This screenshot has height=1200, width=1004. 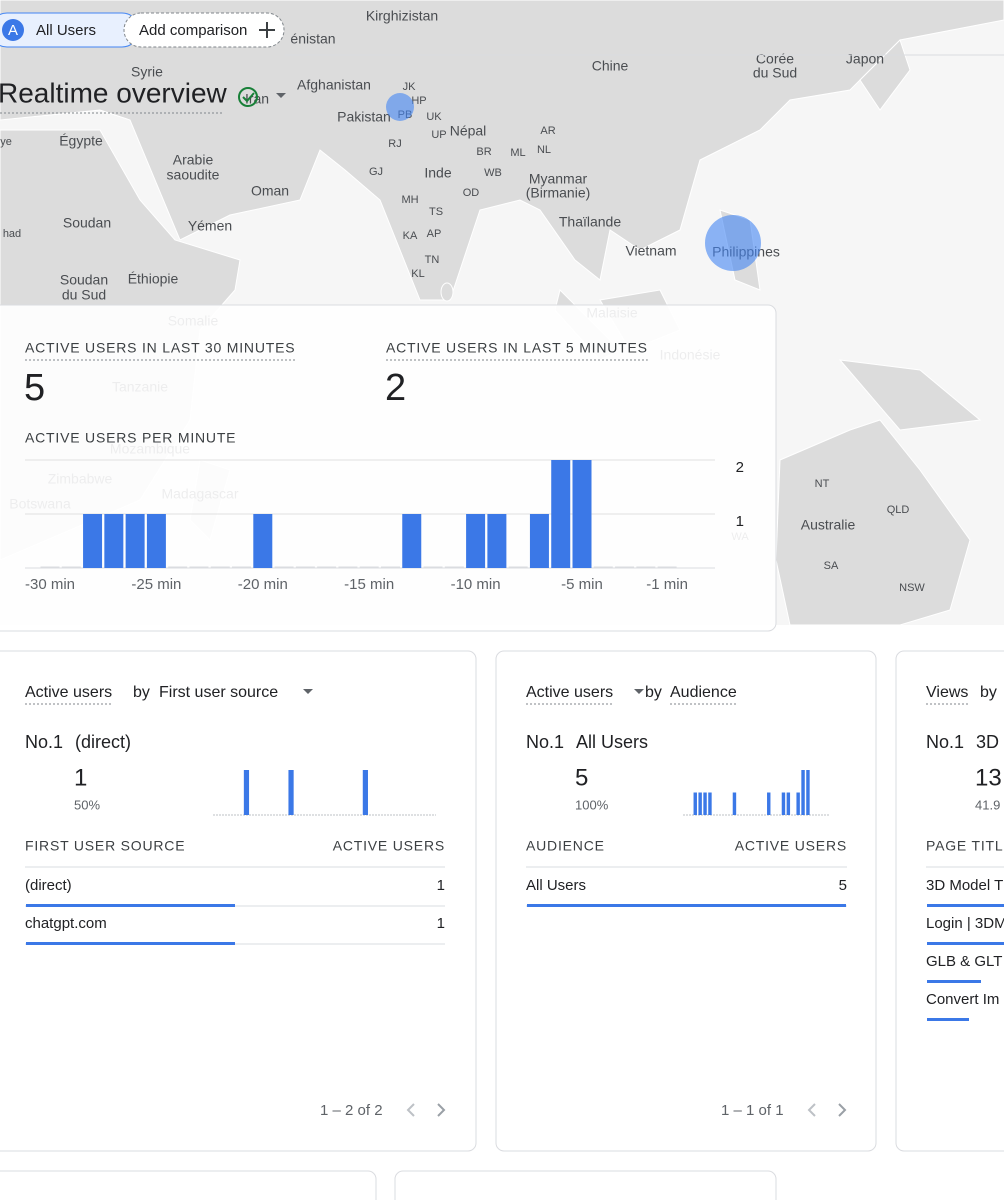 What do you see at coordinates (334, 85) in the screenshot?
I see `map-label: Afghanistan` at bounding box center [334, 85].